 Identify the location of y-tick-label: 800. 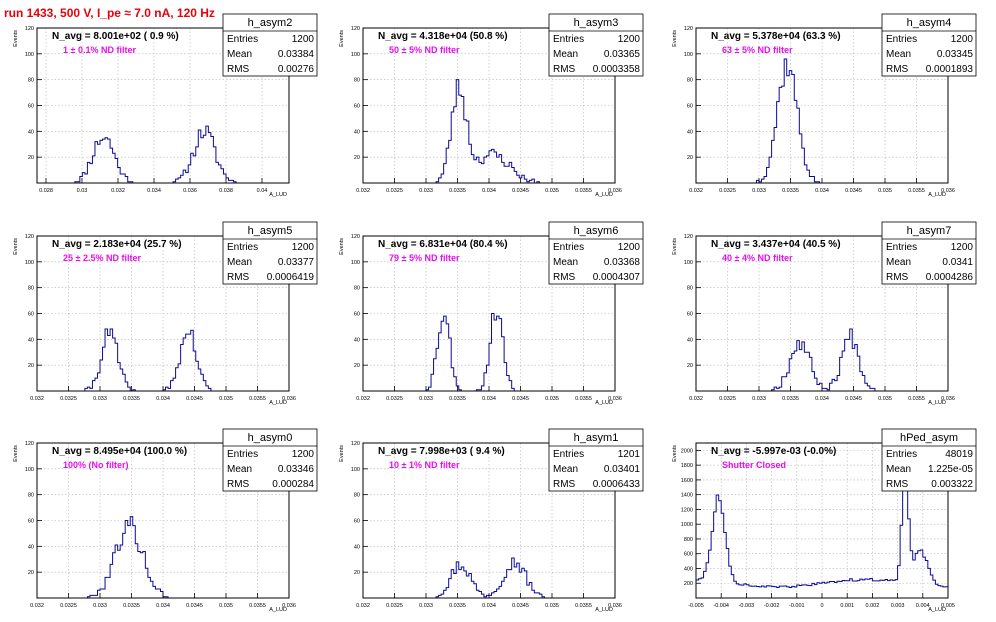
(688, 540).